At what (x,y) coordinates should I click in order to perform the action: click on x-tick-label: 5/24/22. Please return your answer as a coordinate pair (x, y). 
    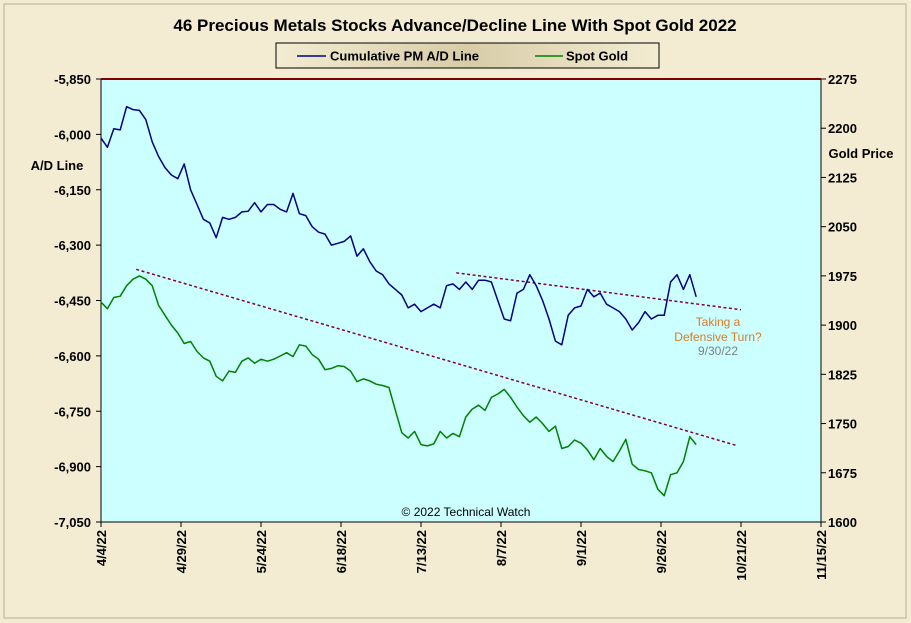
    Looking at the image, I should click on (261, 551).